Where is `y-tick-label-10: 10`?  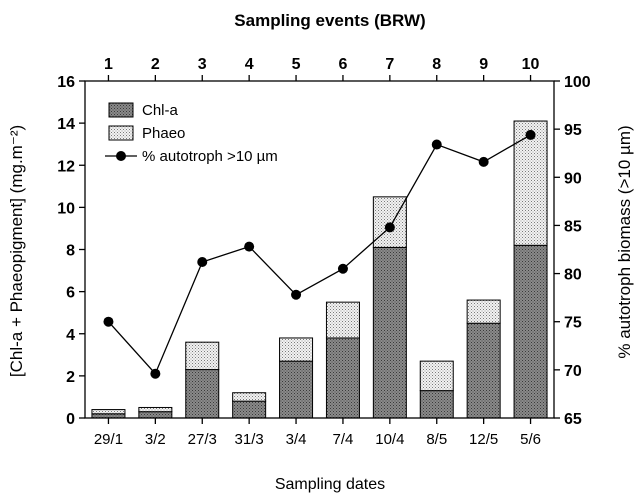 y-tick-label-10: 10 is located at coordinates (66, 208).